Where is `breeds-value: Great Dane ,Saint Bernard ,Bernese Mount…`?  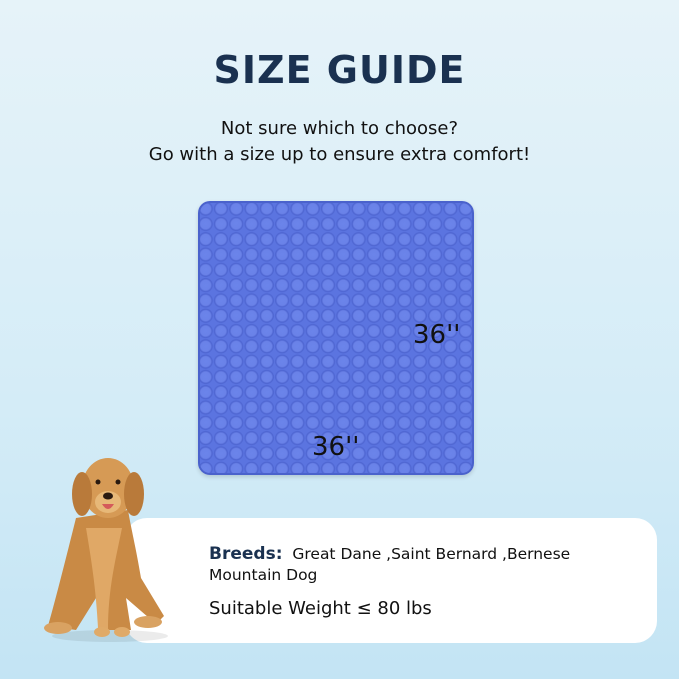
breeds-value: Great Dane ,Saint Bernard ,Bernese Mount… is located at coordinates (390, 564).